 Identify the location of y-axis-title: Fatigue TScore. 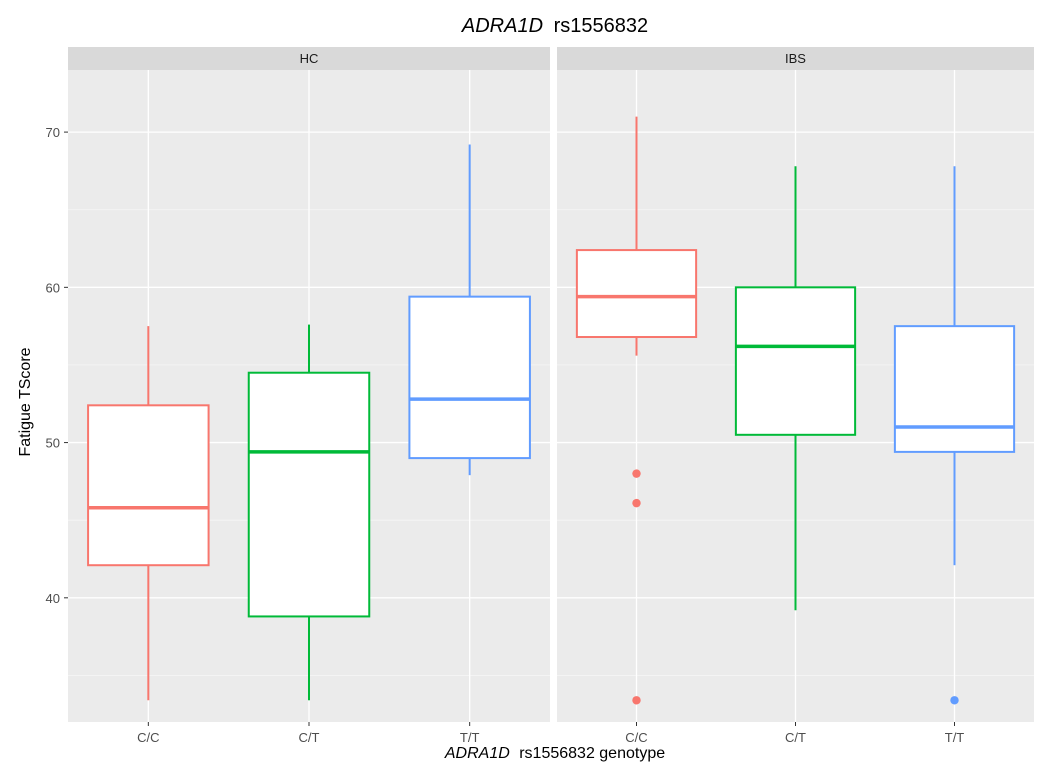
(25, 401).